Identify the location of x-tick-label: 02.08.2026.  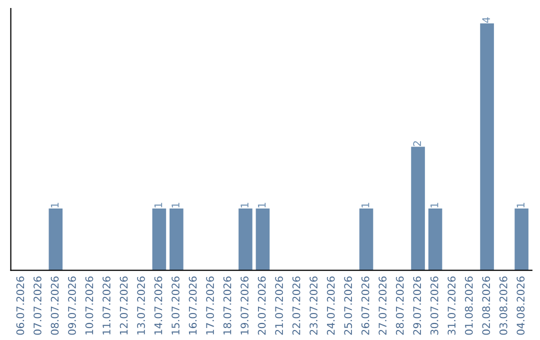
(486, 305).